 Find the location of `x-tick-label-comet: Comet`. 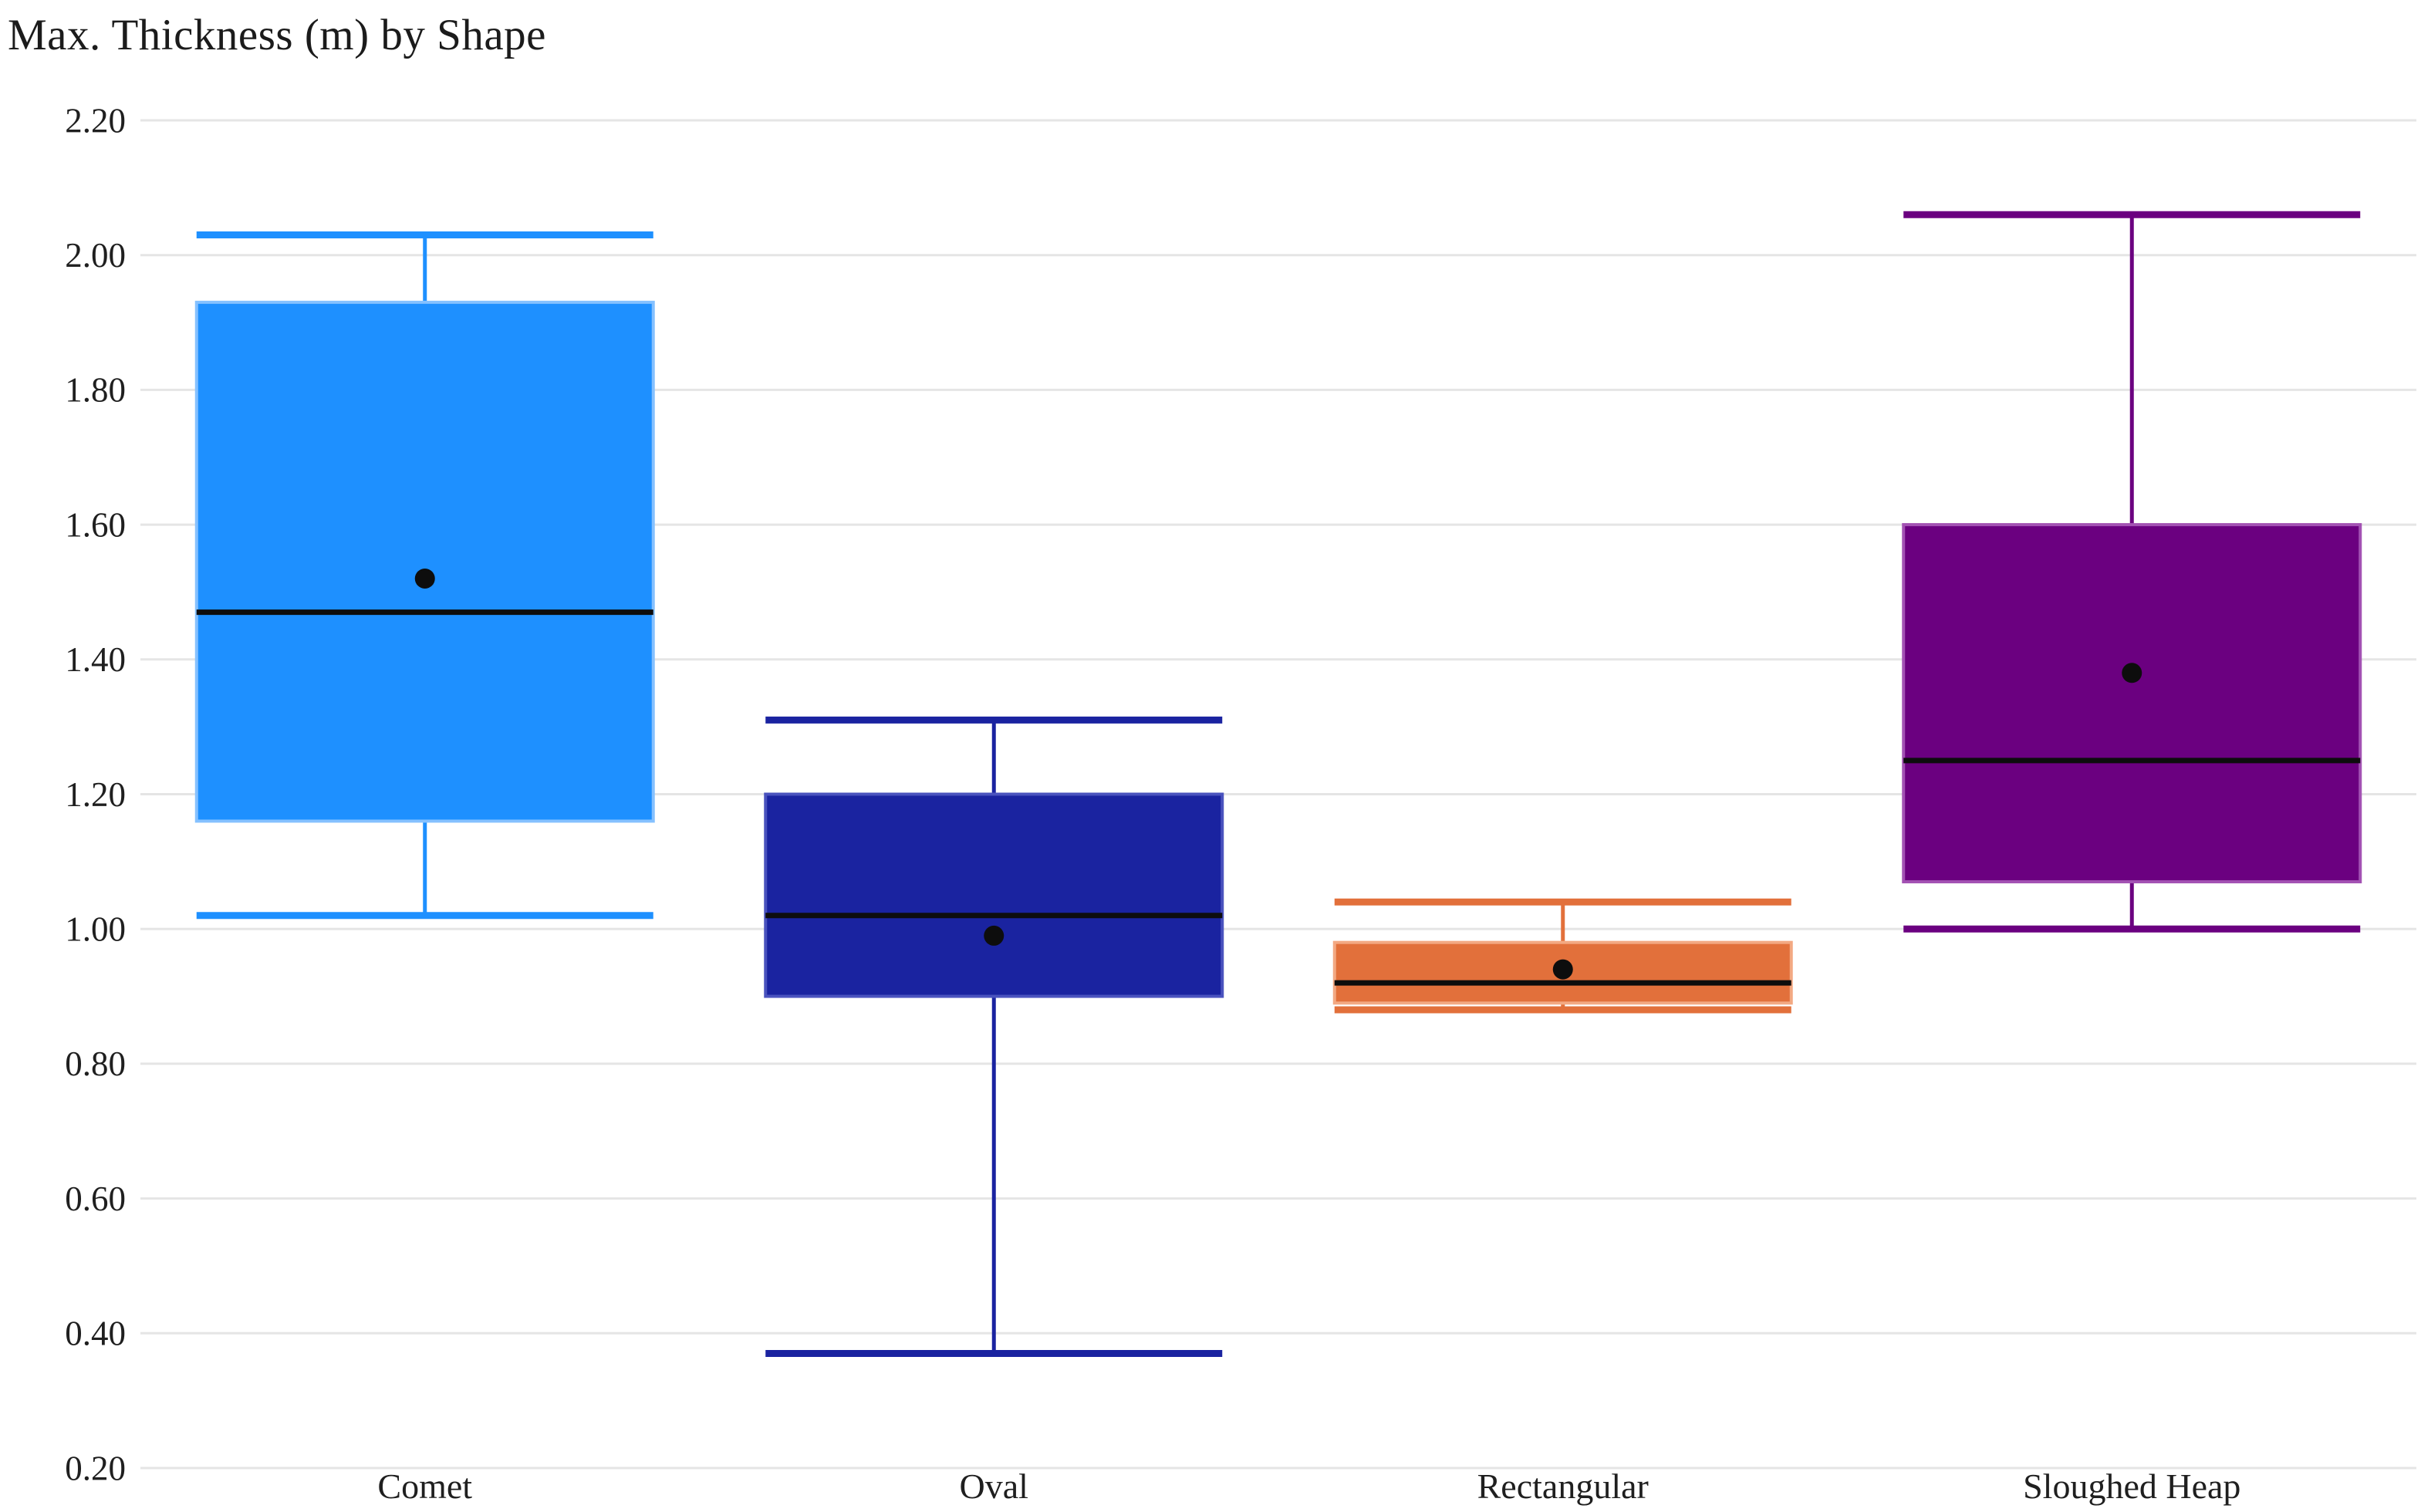

x-tick-label-comet: Comet is located at coordinates (424, 1486).